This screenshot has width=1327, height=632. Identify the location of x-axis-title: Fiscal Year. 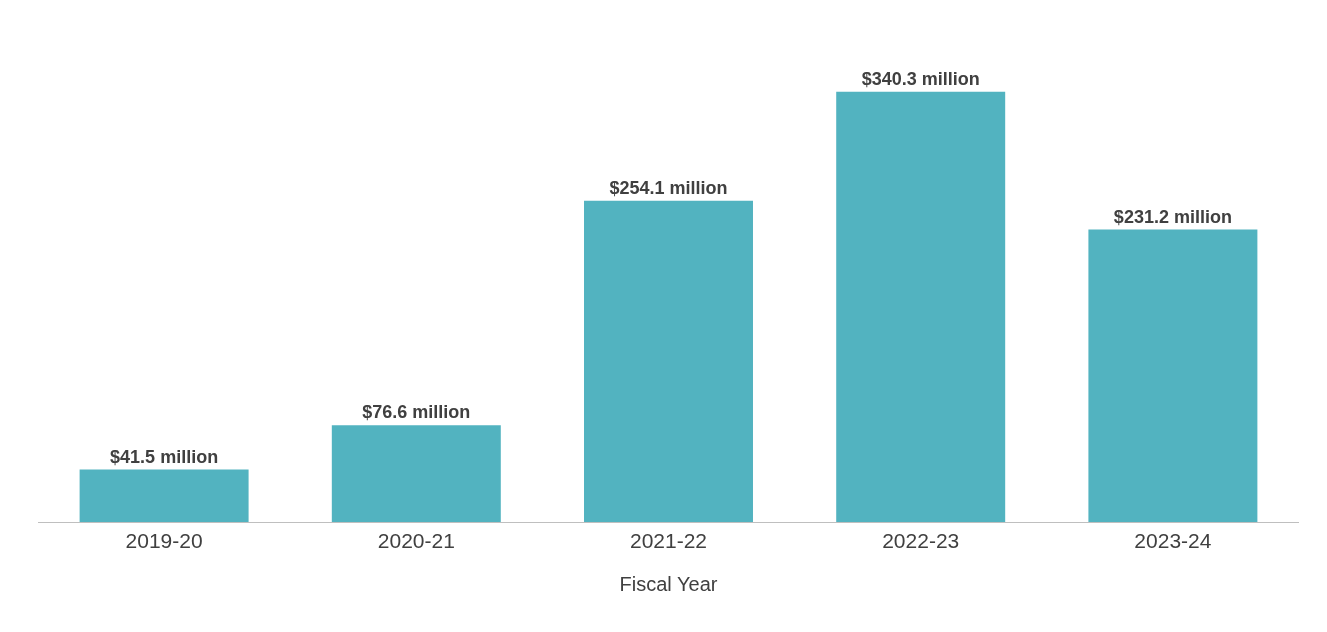
(668, 583).